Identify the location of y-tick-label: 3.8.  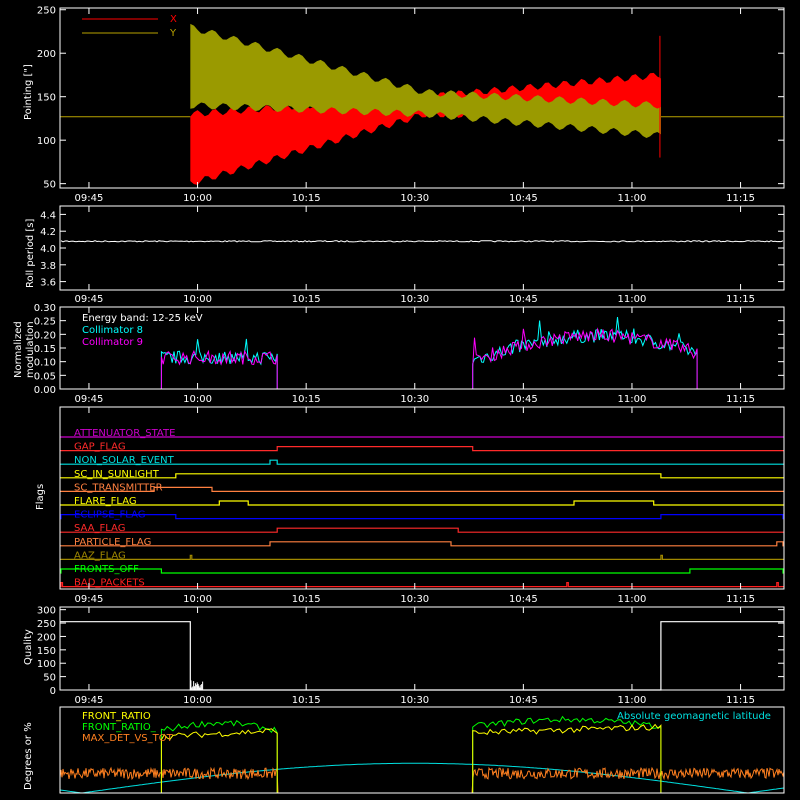
(48, 266).